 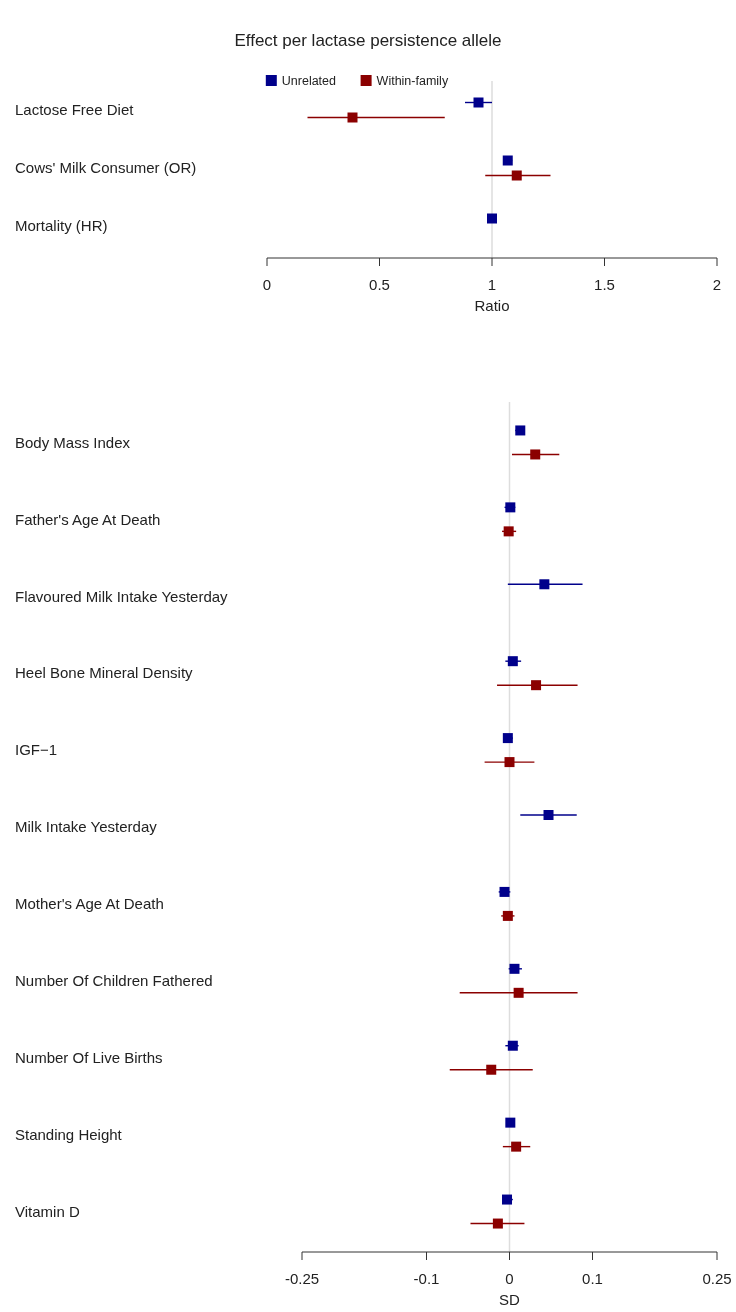 I want to click on y-tick-label: Lactose Free Diet, so click(x=75, y=110).